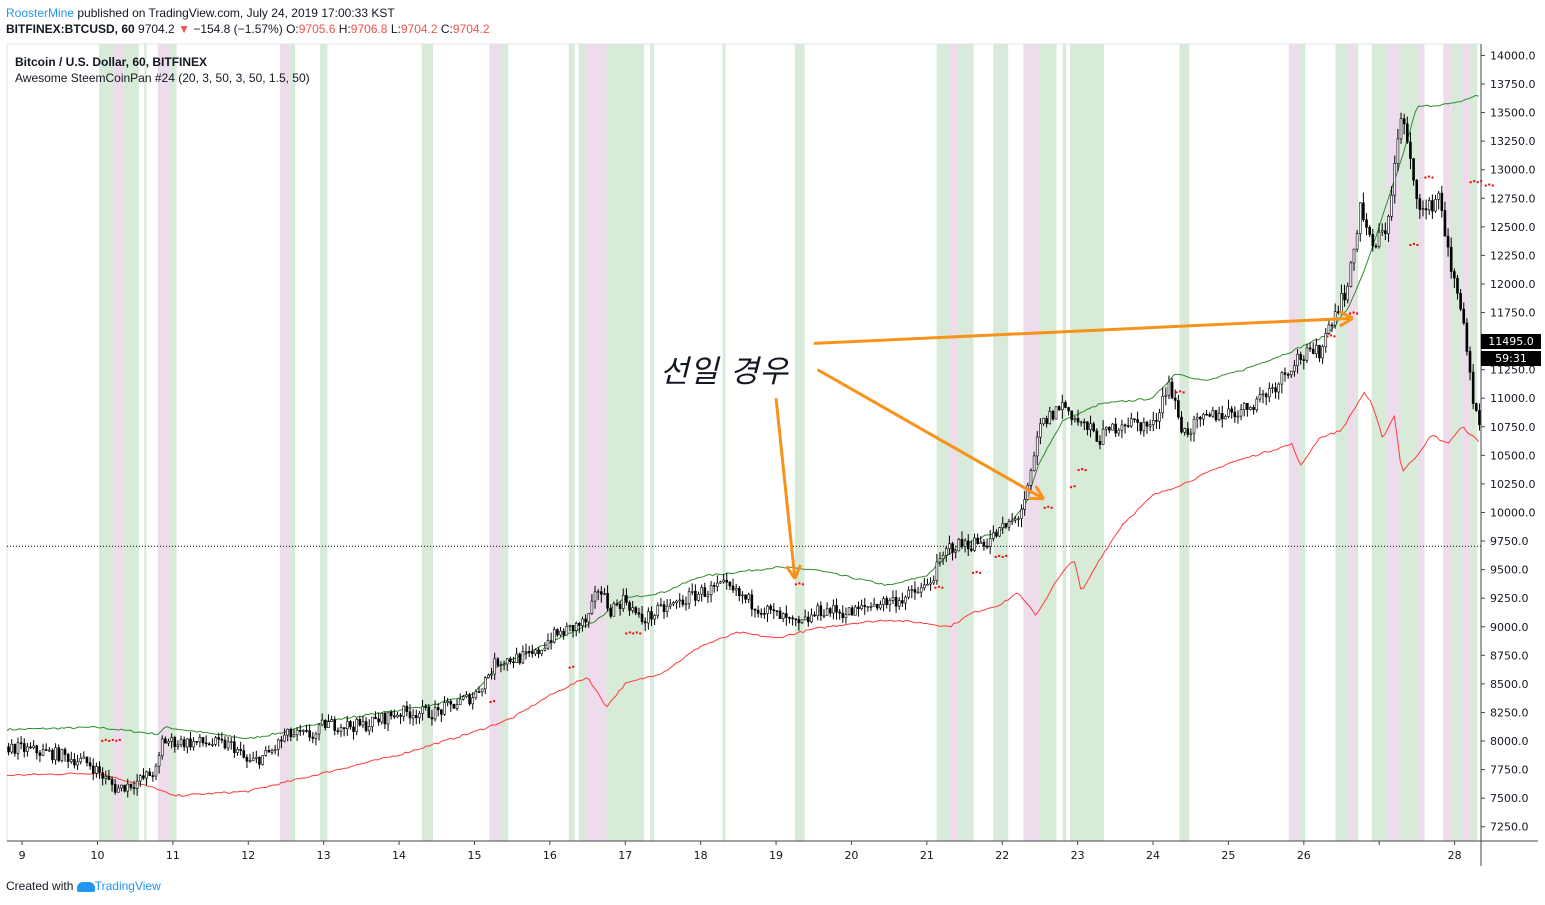 The height and width of the screenshot is (905, 1545). What do you see at coordinates (1083, 327) in the screenshot?
I see `annotation-arrow` at bounding box center [1083, 327].